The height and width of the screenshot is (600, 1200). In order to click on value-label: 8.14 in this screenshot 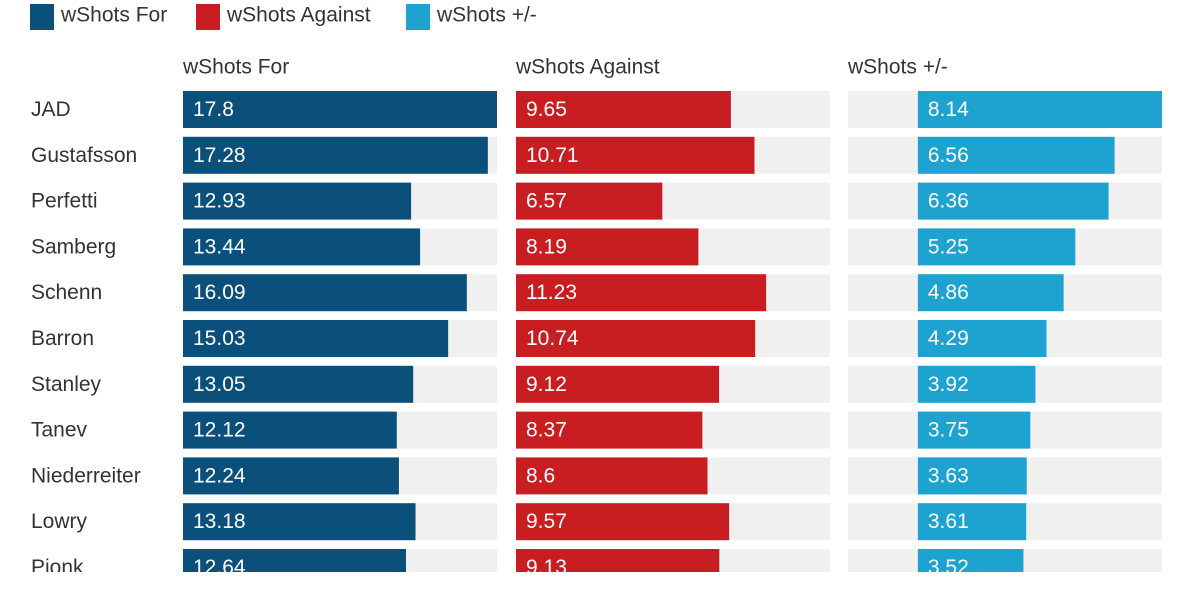, I will do `click(948, 109)`.